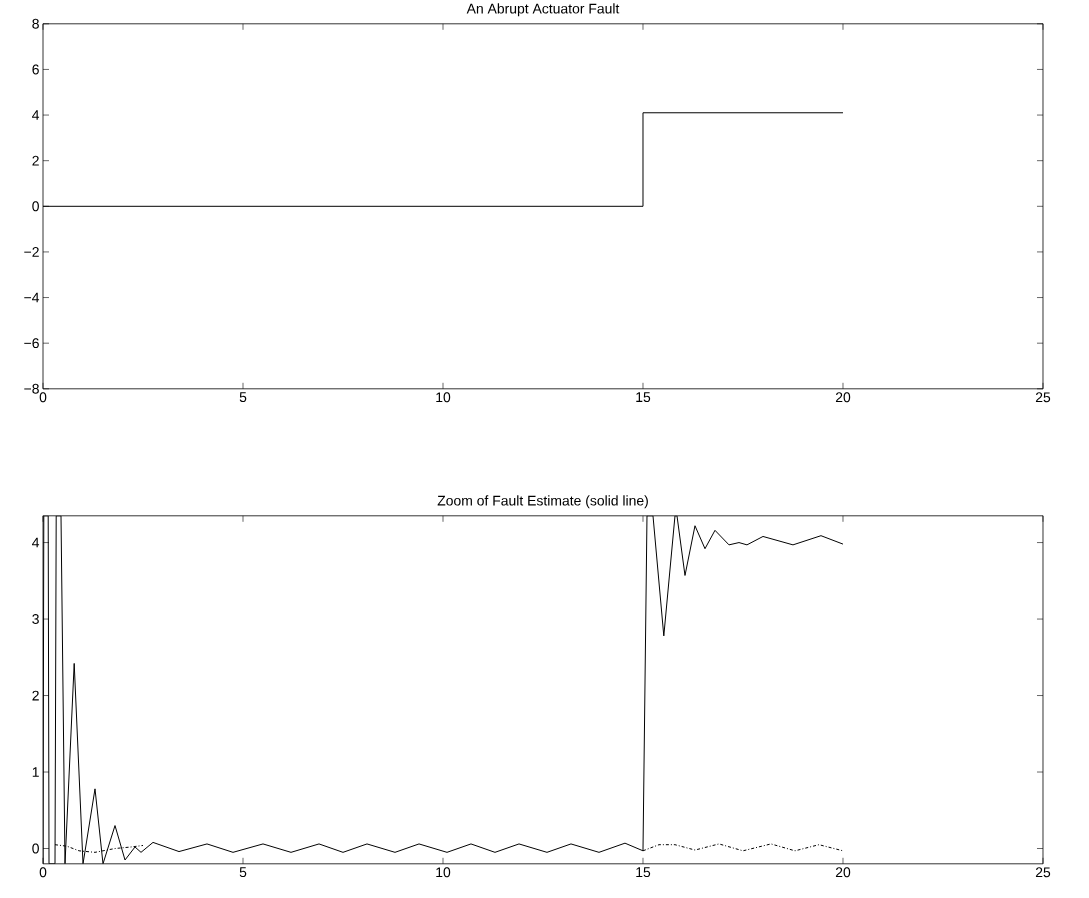  What do you see at coordinates (31, 343) in the screenshot?
I see `y-tick-label: −6` at bounding box center [31, 343].